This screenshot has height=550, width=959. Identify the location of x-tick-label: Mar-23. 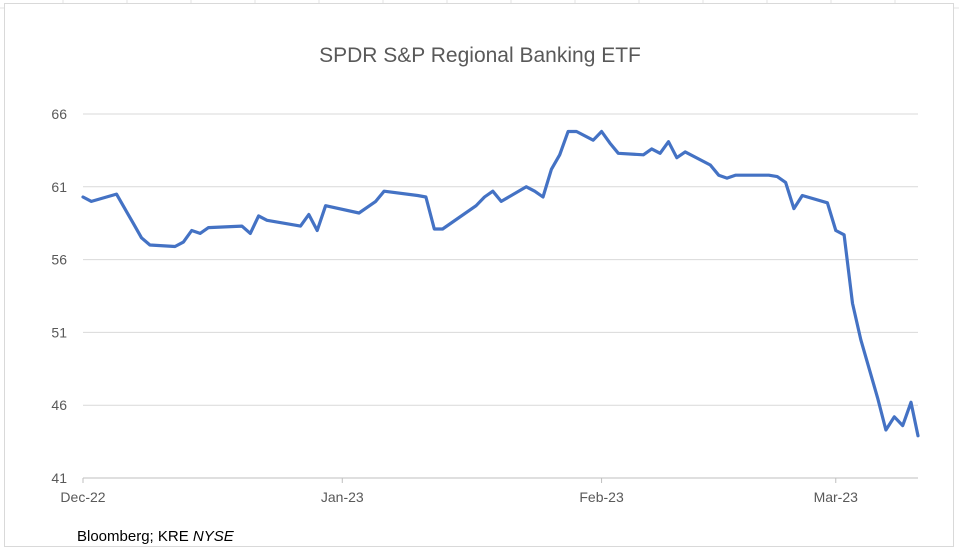
(836, 497).